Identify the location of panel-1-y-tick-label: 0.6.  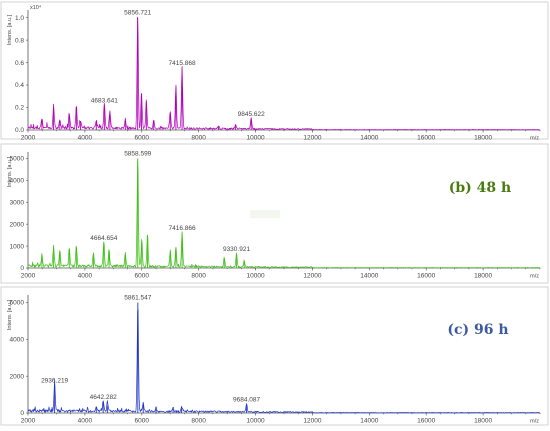
(19, 63).